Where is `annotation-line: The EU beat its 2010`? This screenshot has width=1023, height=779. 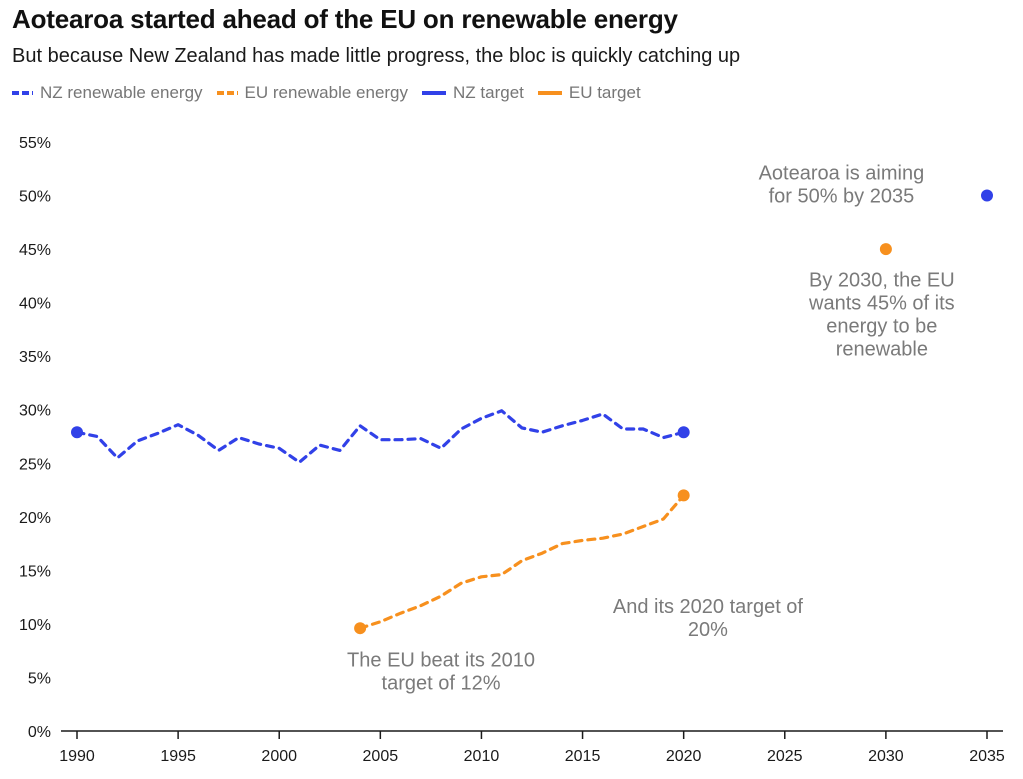 annotation-line: The EU beat its 2010 is located at coordinates (441, 661).